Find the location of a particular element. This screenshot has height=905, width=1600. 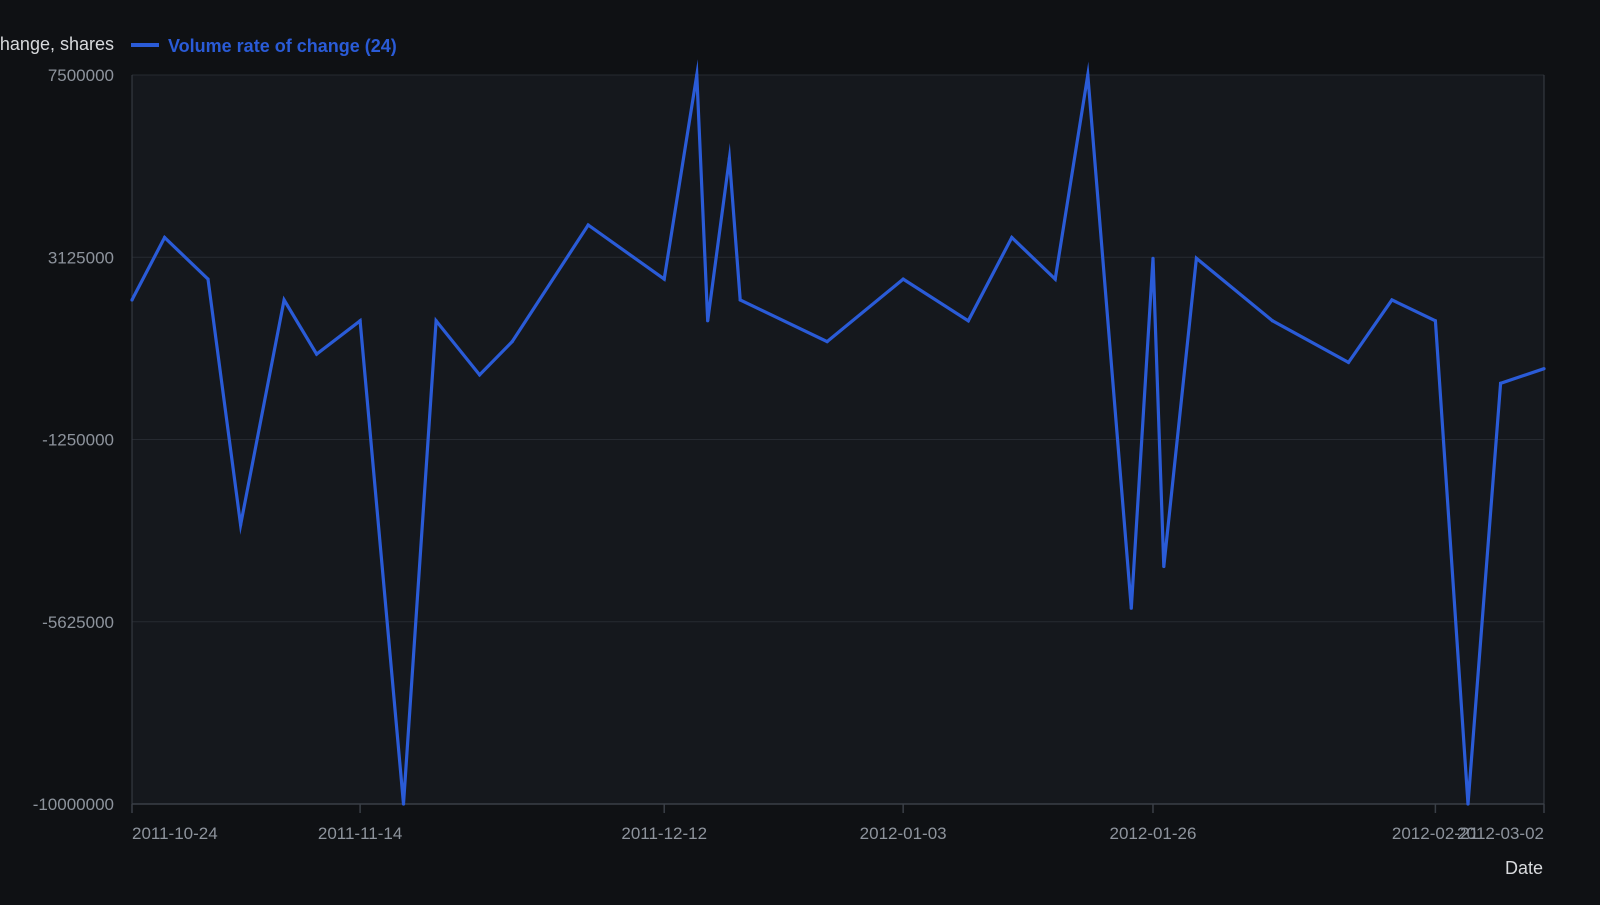

y-tick-label: -1250000 is located at coordinates (78, 440).